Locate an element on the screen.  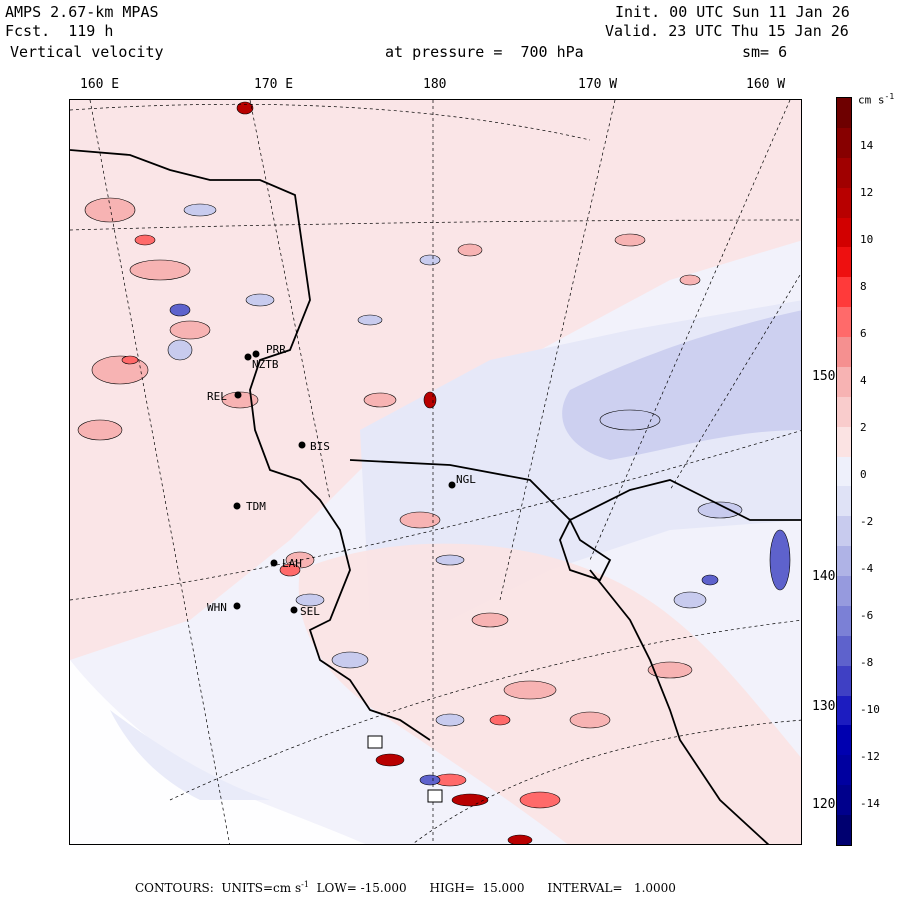
colorbar-tick-label: 2 is located at coordinates (863, 427).